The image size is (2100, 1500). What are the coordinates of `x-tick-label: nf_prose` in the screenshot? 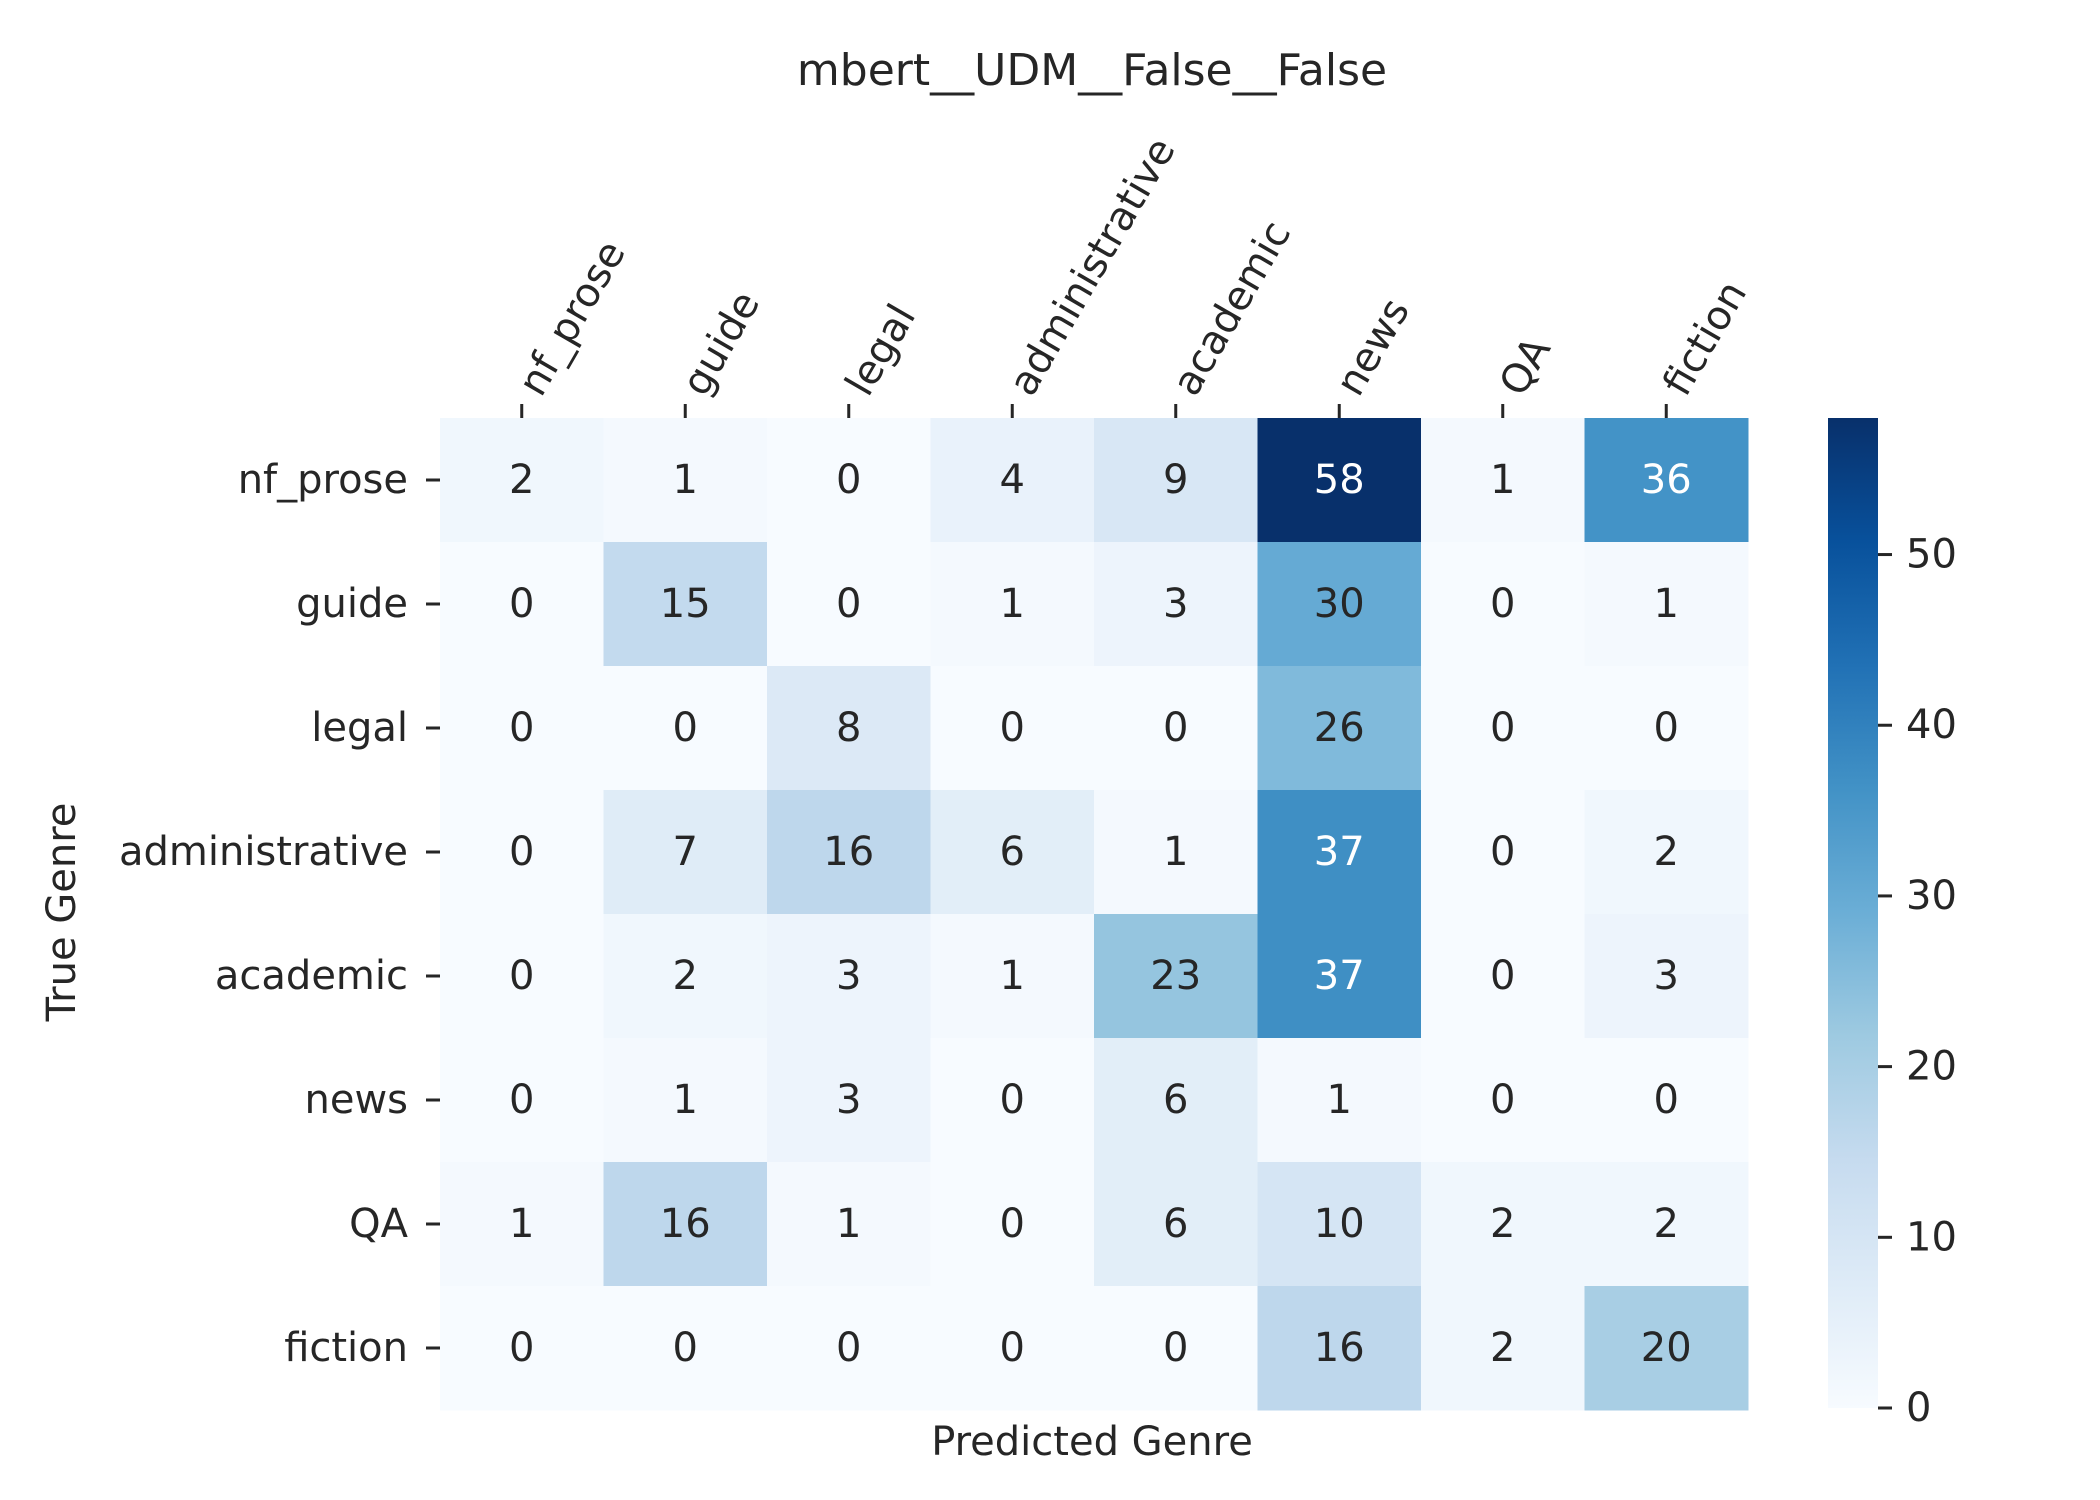 It's located at (572, 318).